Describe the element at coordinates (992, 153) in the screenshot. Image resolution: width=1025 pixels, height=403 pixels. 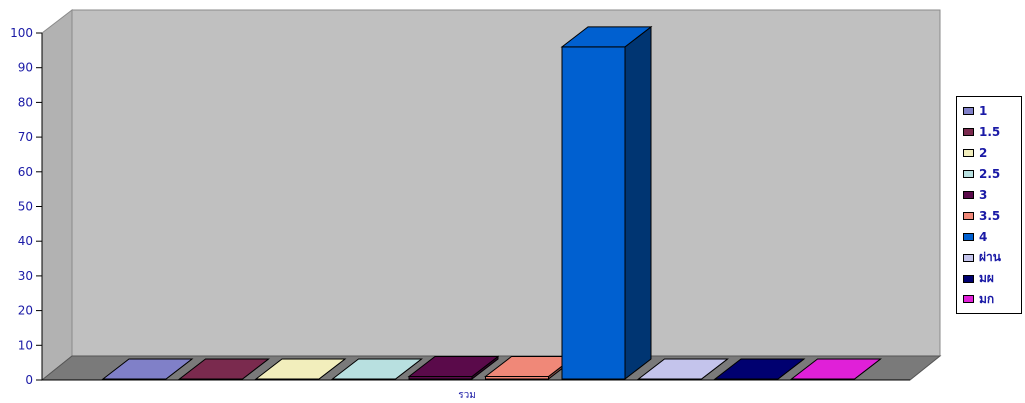
I see `legend-item: 2` at that location.